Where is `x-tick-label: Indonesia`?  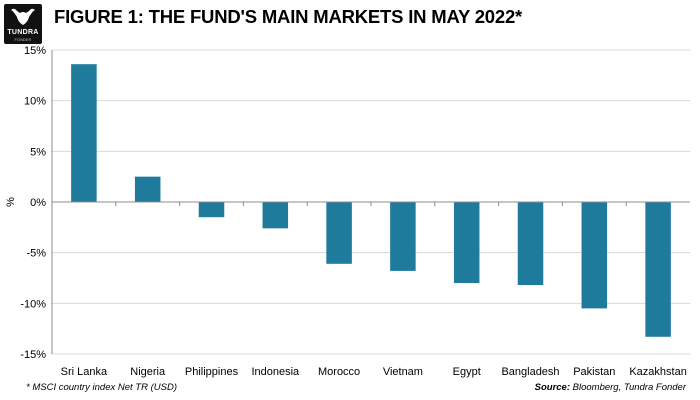 x-tick-label: Indonesia is located at coordinates (275, 372).